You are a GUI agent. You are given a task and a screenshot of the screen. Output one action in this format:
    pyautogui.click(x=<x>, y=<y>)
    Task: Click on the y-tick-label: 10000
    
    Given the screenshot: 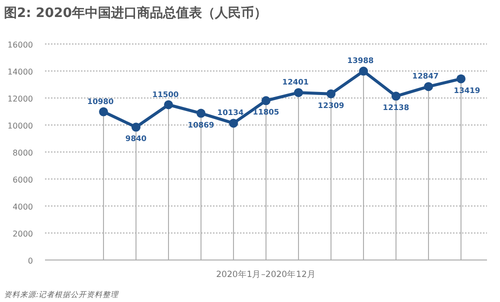 What is the action you would take?
    pyautogui.click(x=20, y=126)
    